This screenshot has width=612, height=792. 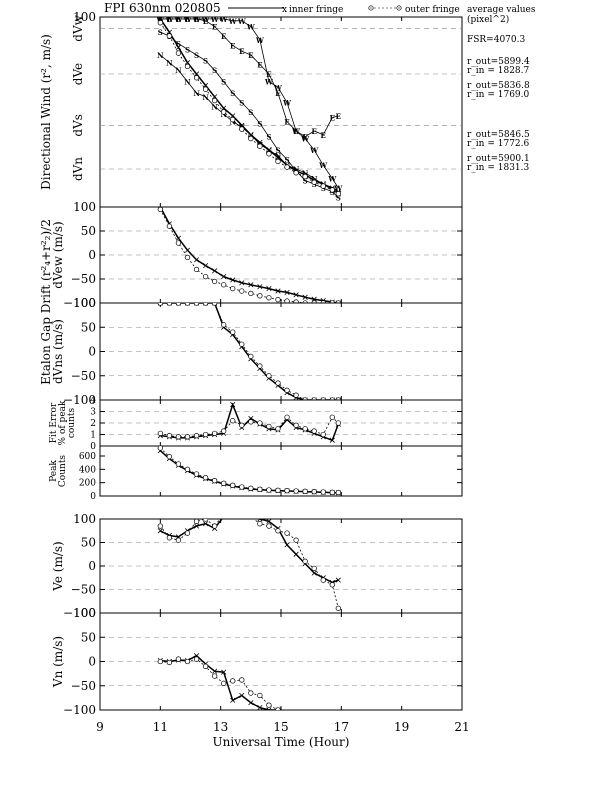 I want to click on side-label-dvw: dVw, so click(x=78, y=27).